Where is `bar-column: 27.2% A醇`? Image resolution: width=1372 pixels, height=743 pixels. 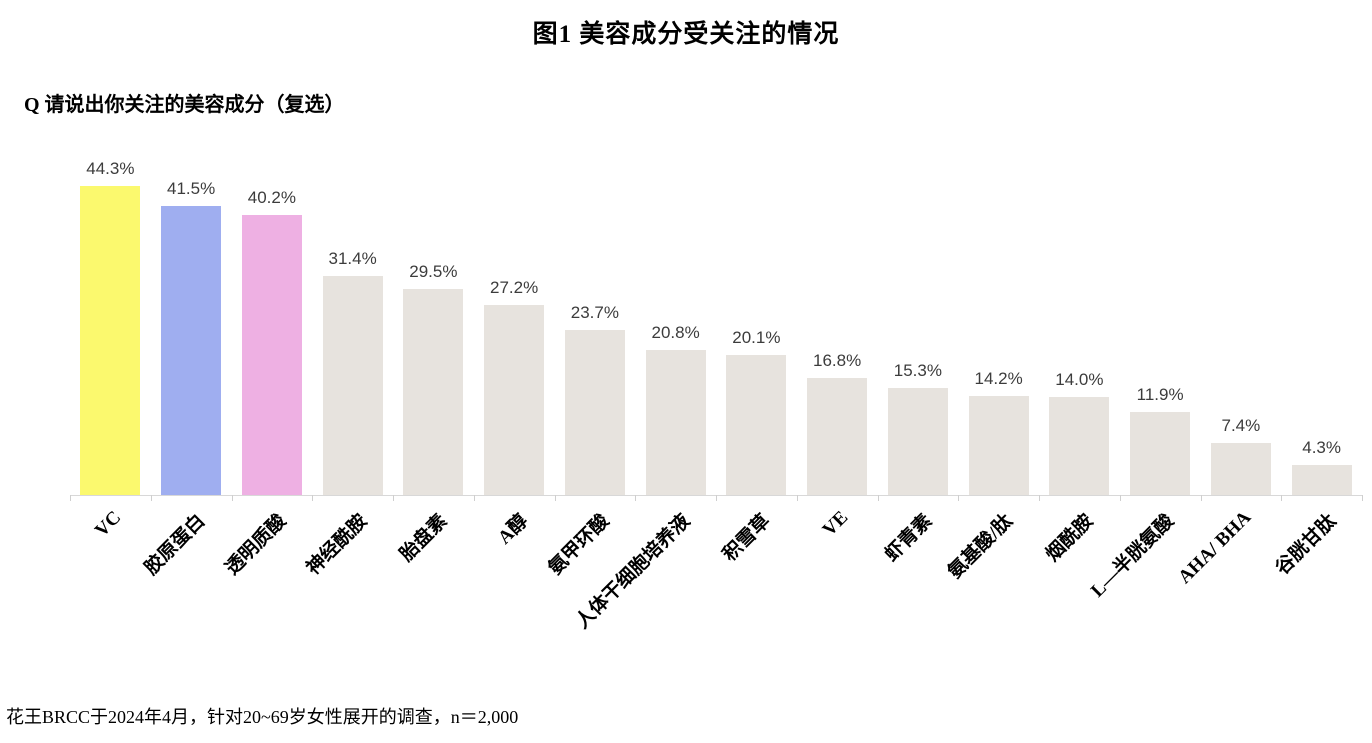
bar-column: 27.2% A醇 is located at coordinates (514, 349).